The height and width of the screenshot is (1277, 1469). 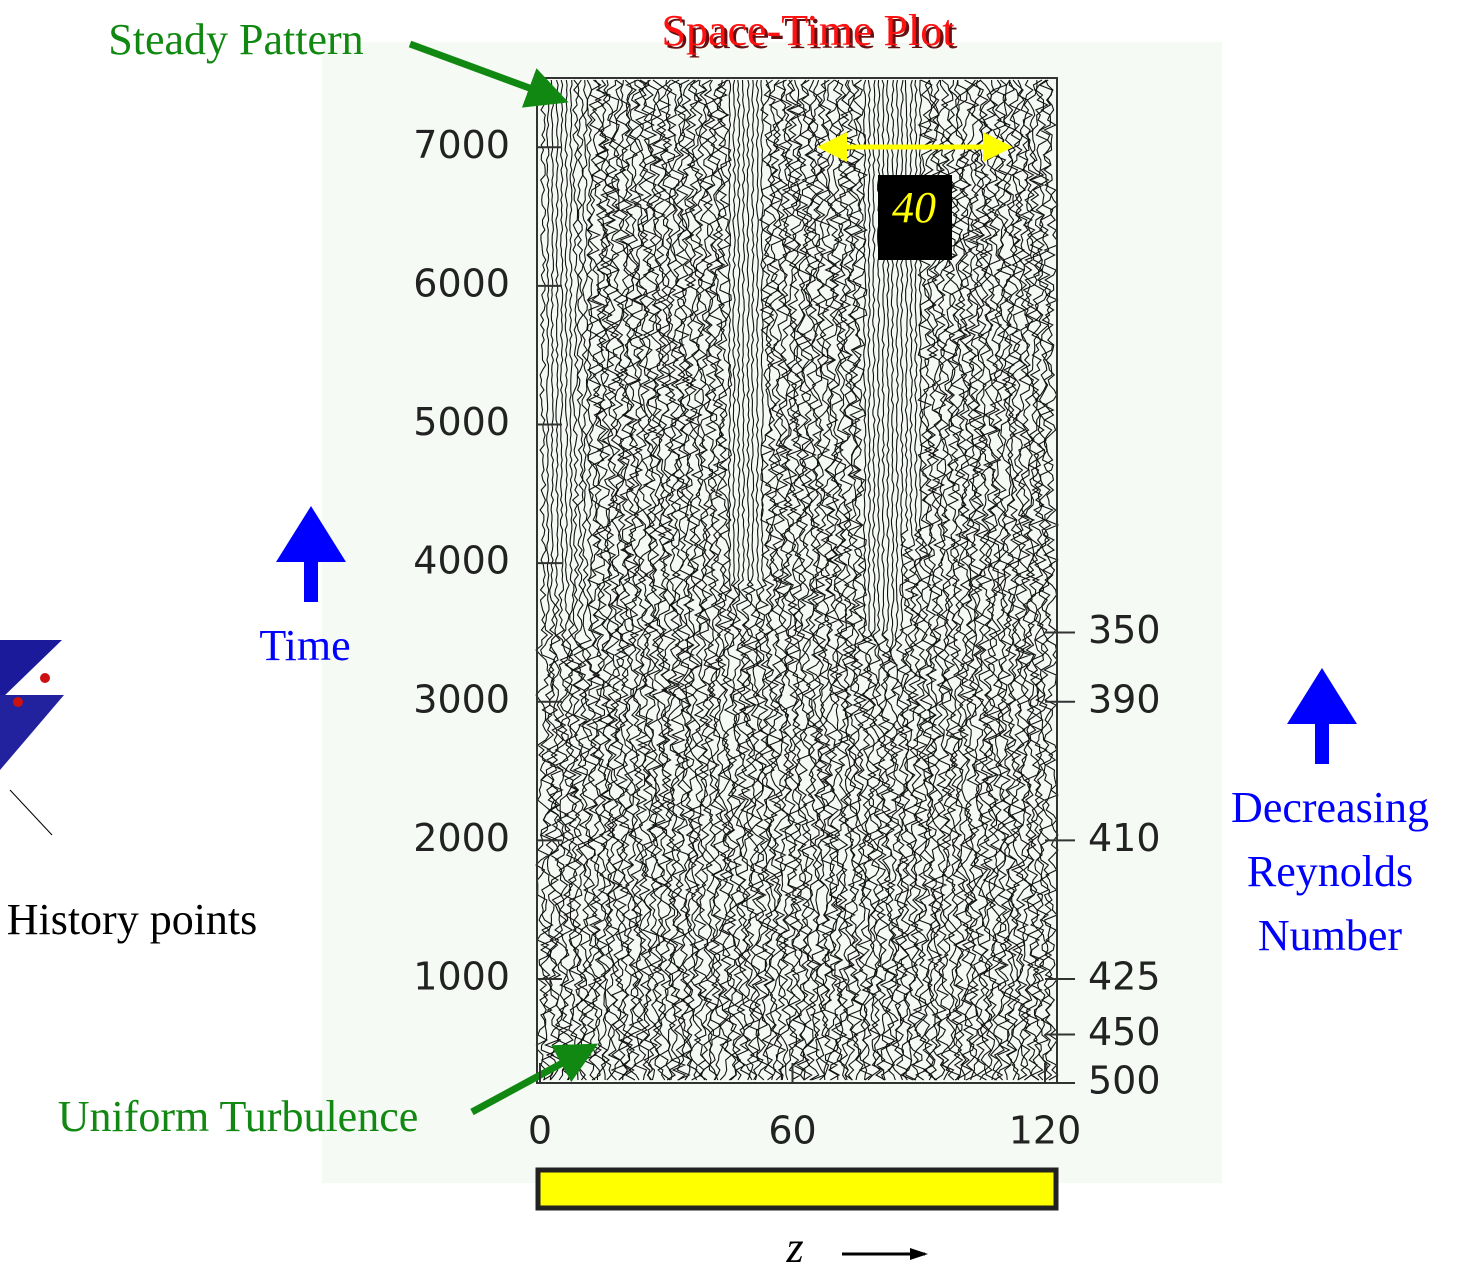 I want to click on x-tick-label: 60, so click(x=792, y=1131).